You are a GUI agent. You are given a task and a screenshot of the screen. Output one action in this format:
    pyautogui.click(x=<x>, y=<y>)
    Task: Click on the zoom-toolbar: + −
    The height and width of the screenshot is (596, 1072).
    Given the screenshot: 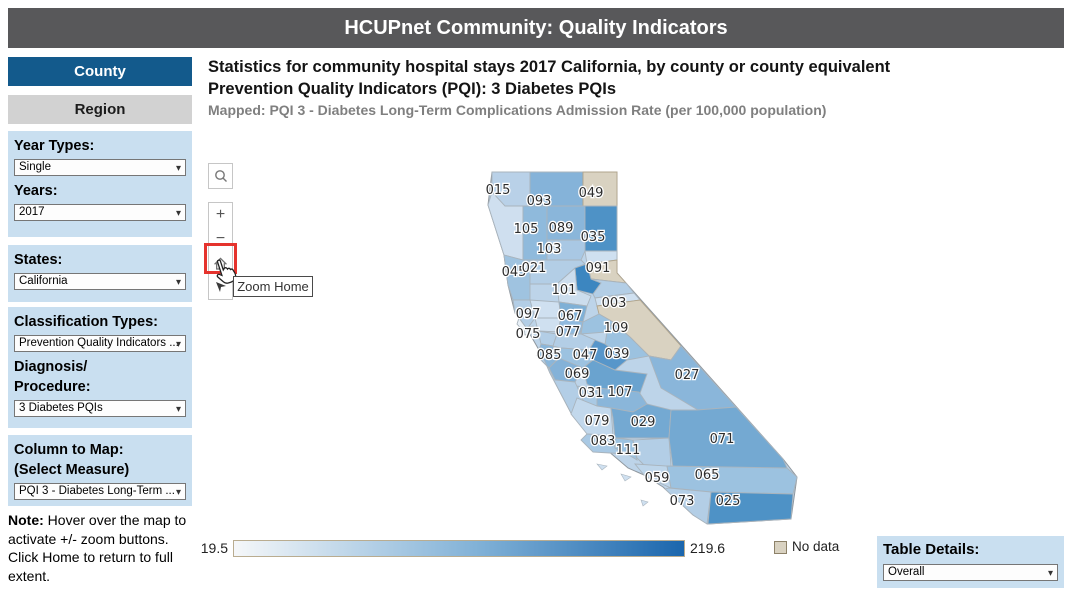 What is the action you would take?
    pyautogui.click(x=220, y=251)
    